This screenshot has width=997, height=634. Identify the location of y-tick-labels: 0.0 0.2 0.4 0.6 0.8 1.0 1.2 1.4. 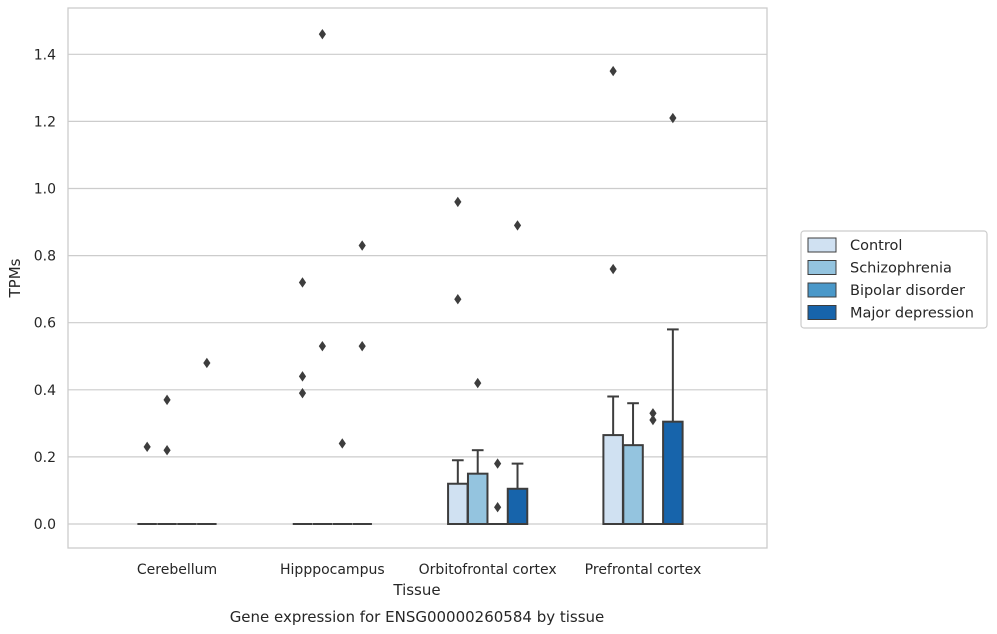
(45, 290).